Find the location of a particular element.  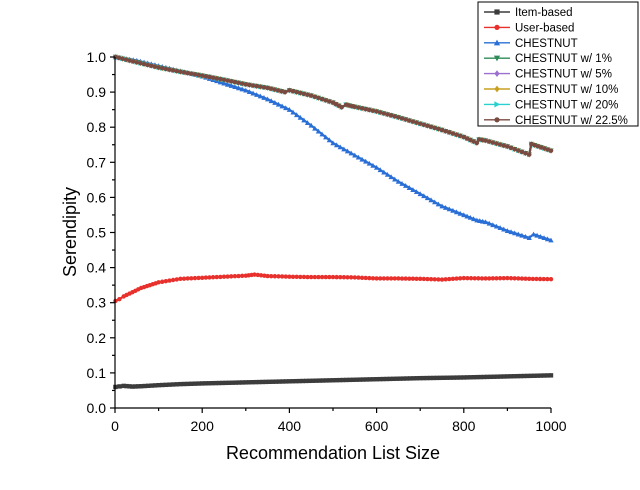

legend-swatch-marker is located at coordinates (497, 120).